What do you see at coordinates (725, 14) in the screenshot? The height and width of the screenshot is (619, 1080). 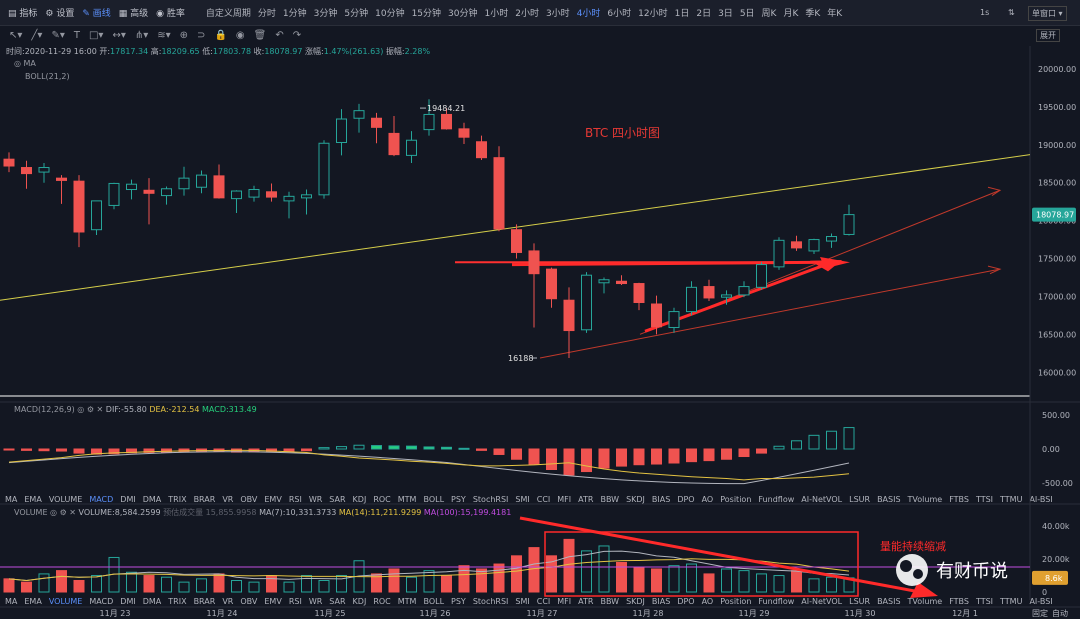 I see `timeframe-16: 3日` at bounding box center [725, 14].